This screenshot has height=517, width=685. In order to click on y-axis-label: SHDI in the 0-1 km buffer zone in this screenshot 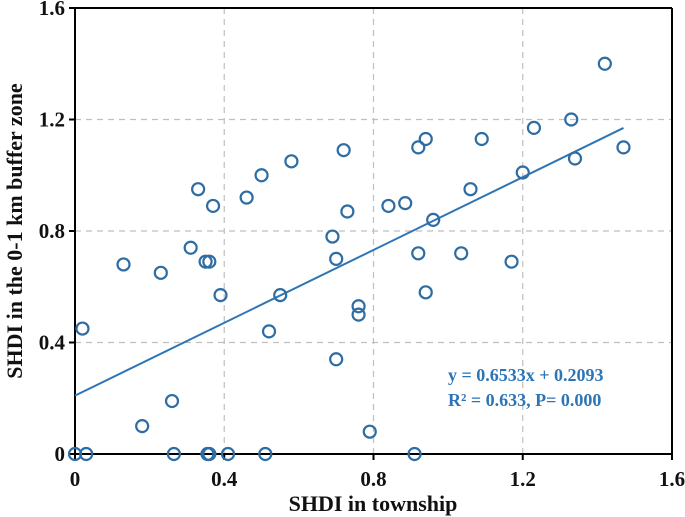, I will do `click(14, 231)`.